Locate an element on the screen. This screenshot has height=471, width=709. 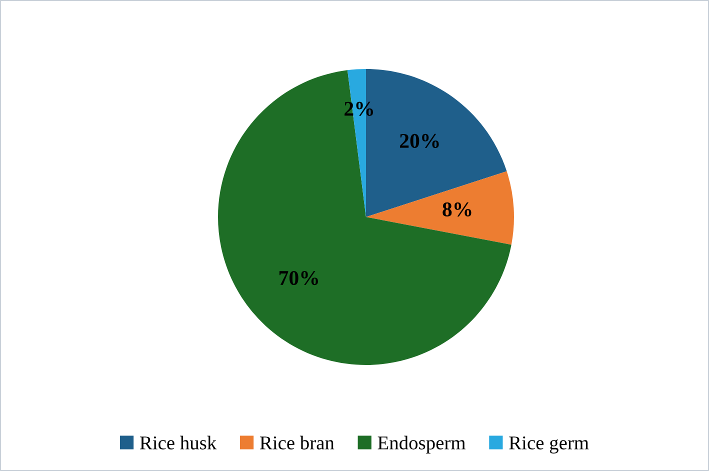
data-label: 70% is located at coordinates (298, 278).